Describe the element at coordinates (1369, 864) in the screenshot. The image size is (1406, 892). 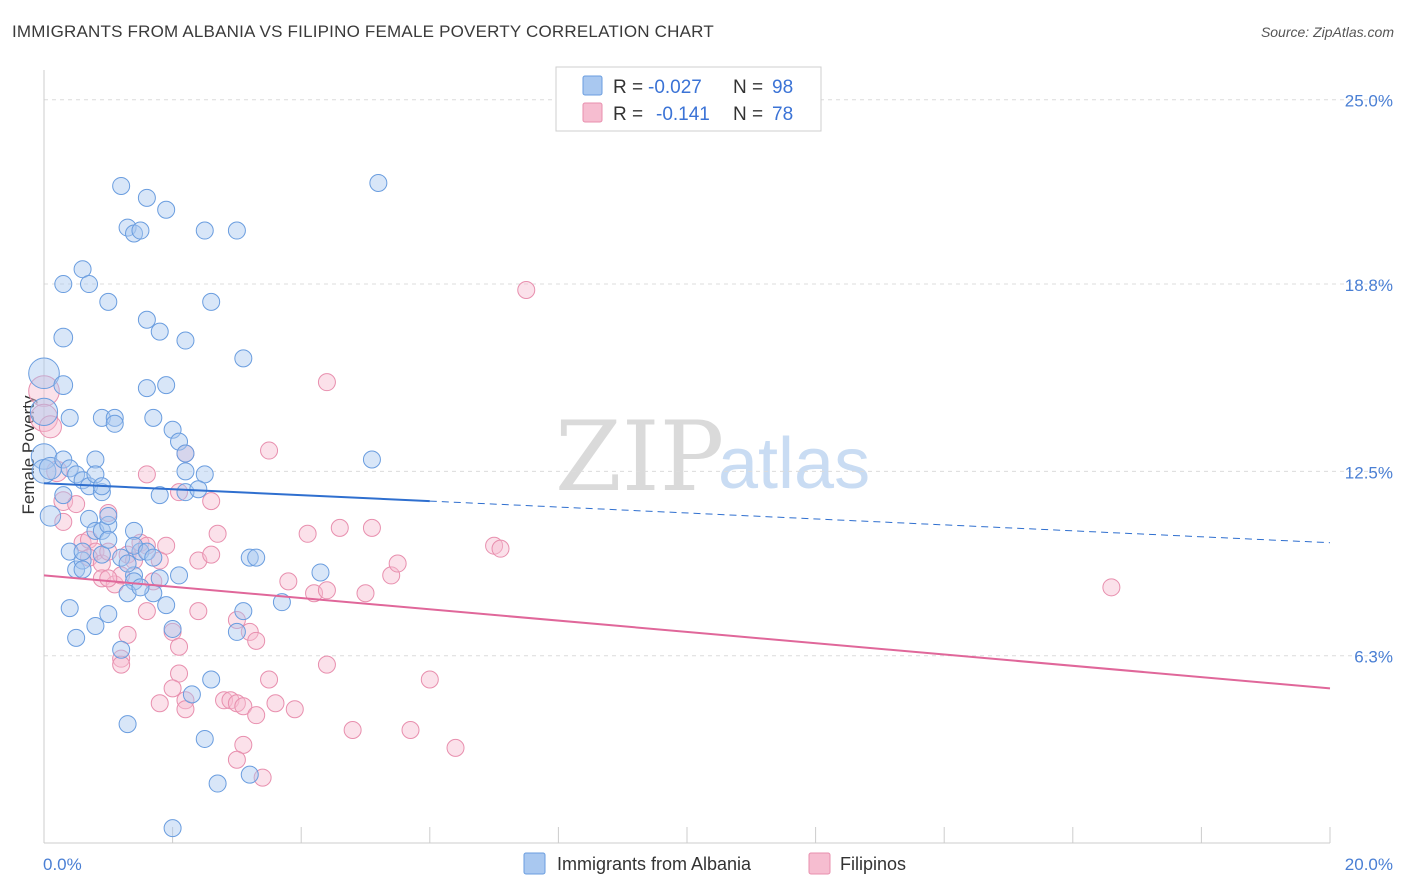
I see `x-tick-label: 20.0%` at that location.